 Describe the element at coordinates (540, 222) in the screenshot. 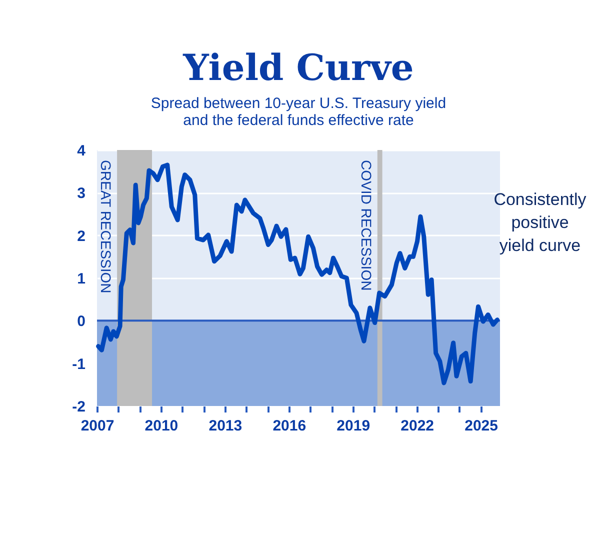

I see `annotation: Consistently positive yield curve` at that location.